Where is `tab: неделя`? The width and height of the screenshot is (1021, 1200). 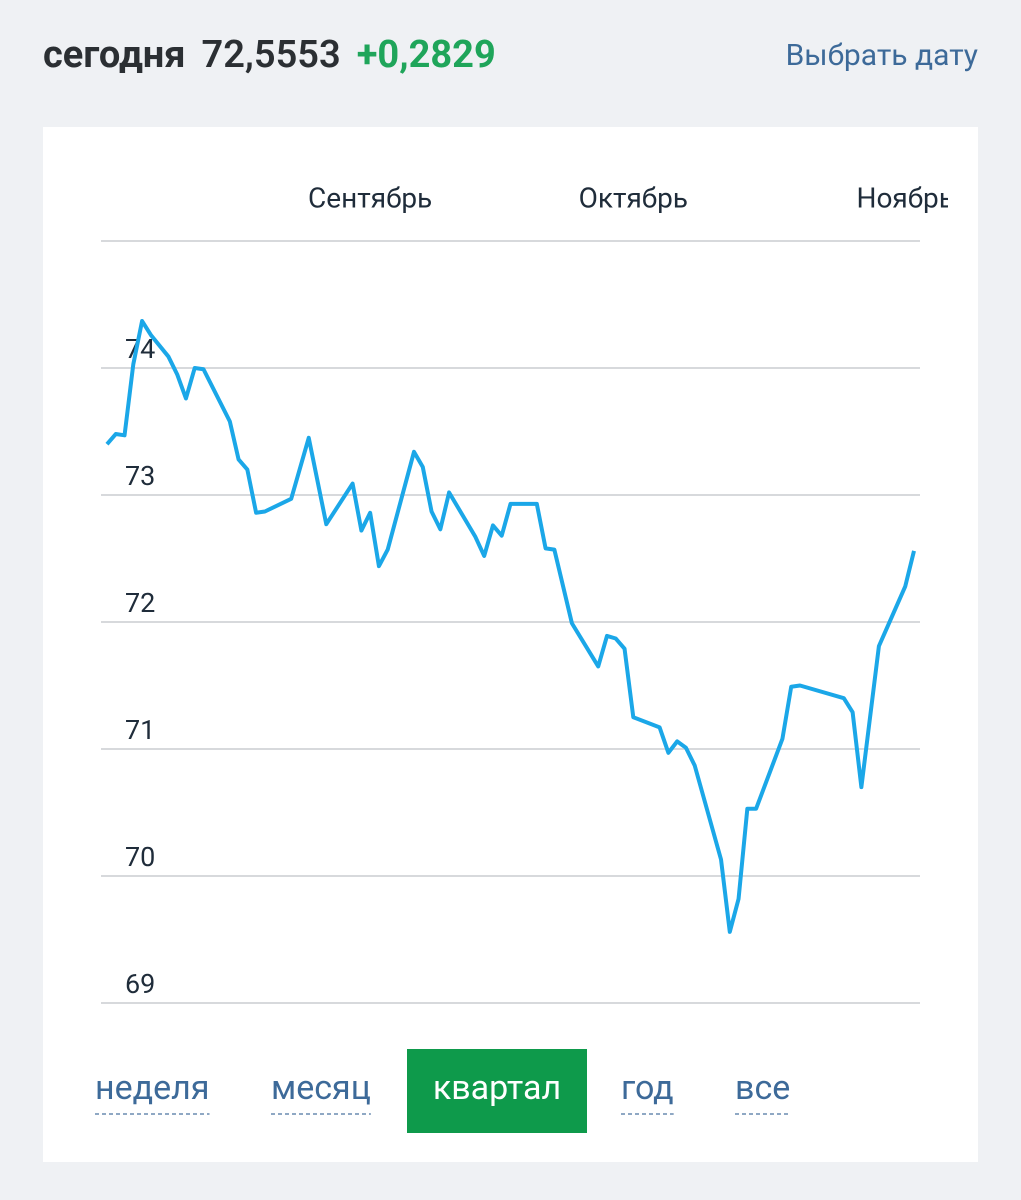
tab: неделя is located at coordinates (152, 1088).